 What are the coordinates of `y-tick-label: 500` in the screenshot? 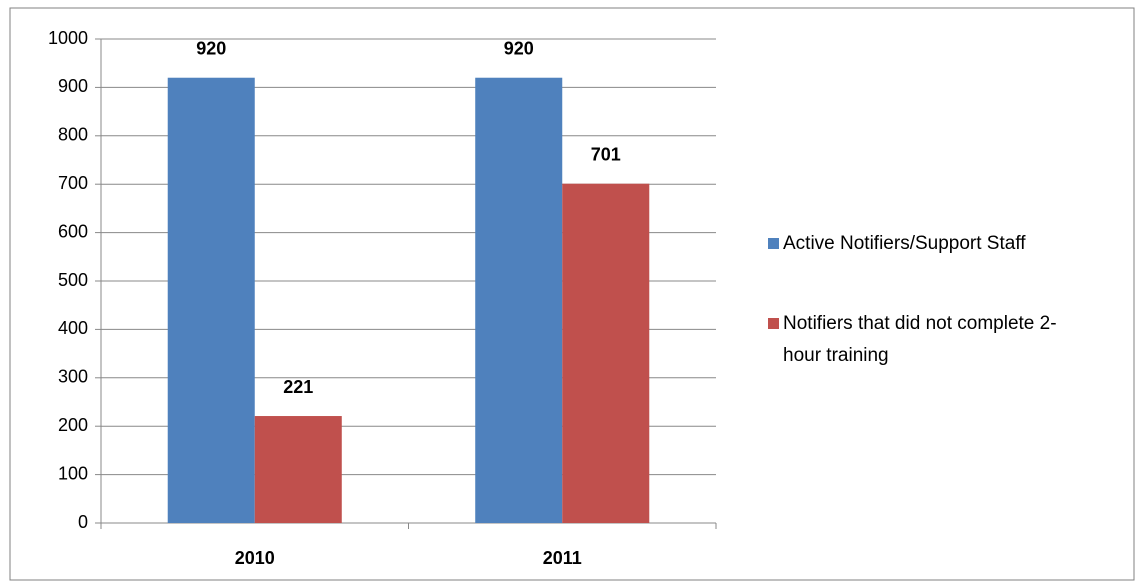 It's located at (73, 280).